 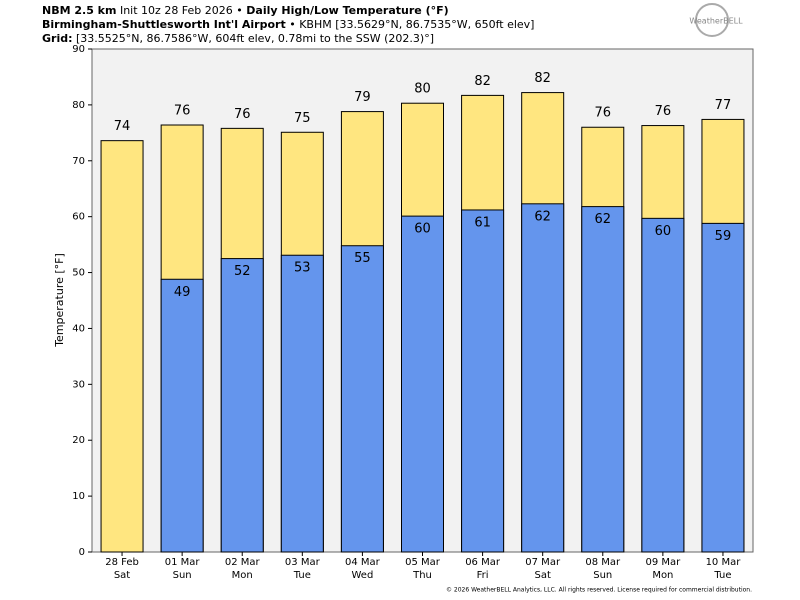 I want to click on low-label: 49, so click(x=182, y=292).